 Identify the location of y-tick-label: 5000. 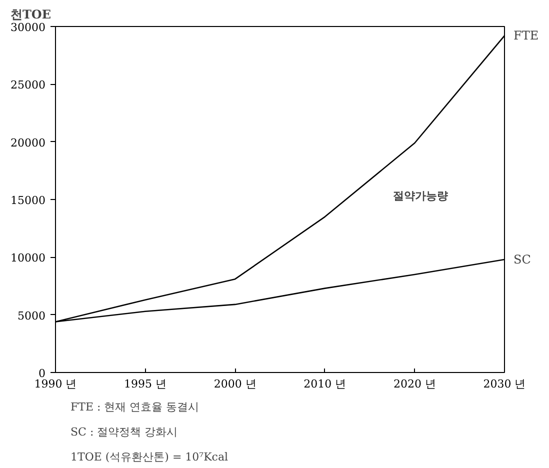
(32, 315).